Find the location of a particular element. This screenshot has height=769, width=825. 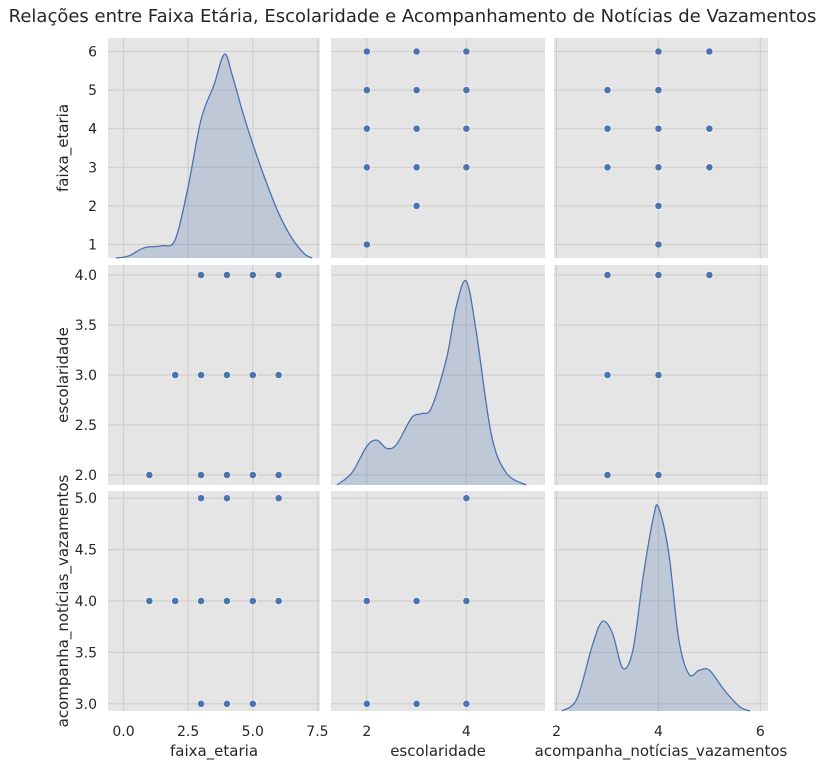

kde-area-acompanha-not-cias-vazamentos is located at coordinates (656, 607).